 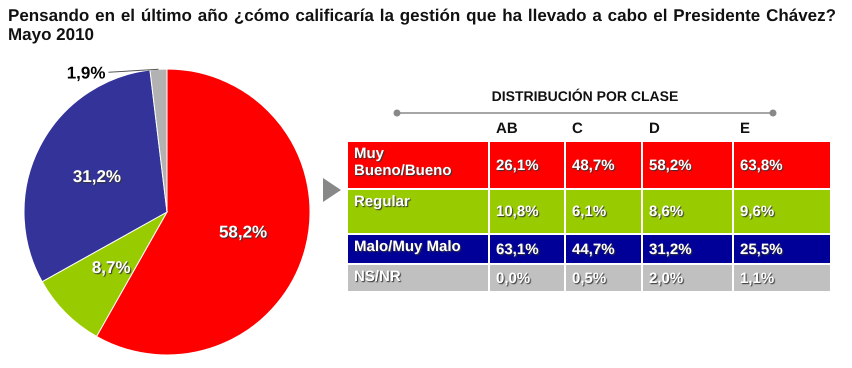 I want to click on text: 63,8%, so click(x=761, y=165).